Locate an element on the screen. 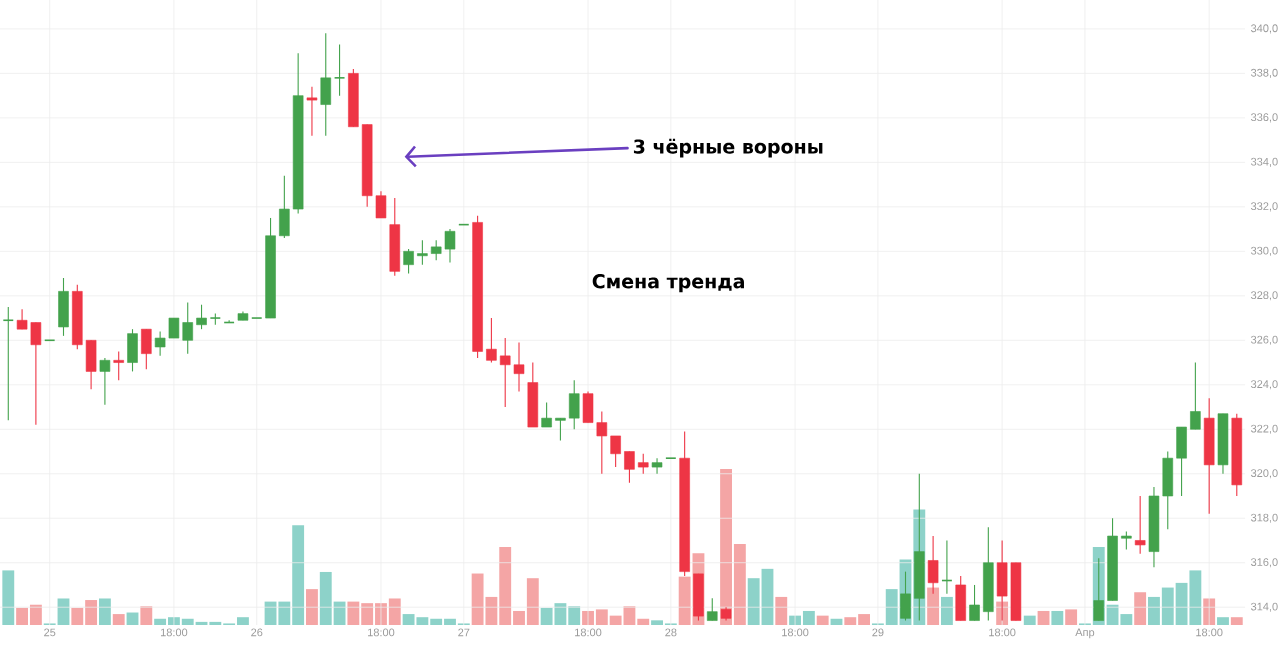 The width and height of the screenshot is (1280, 646). annotation: Смена тренда is located at coordinates (668, 283).